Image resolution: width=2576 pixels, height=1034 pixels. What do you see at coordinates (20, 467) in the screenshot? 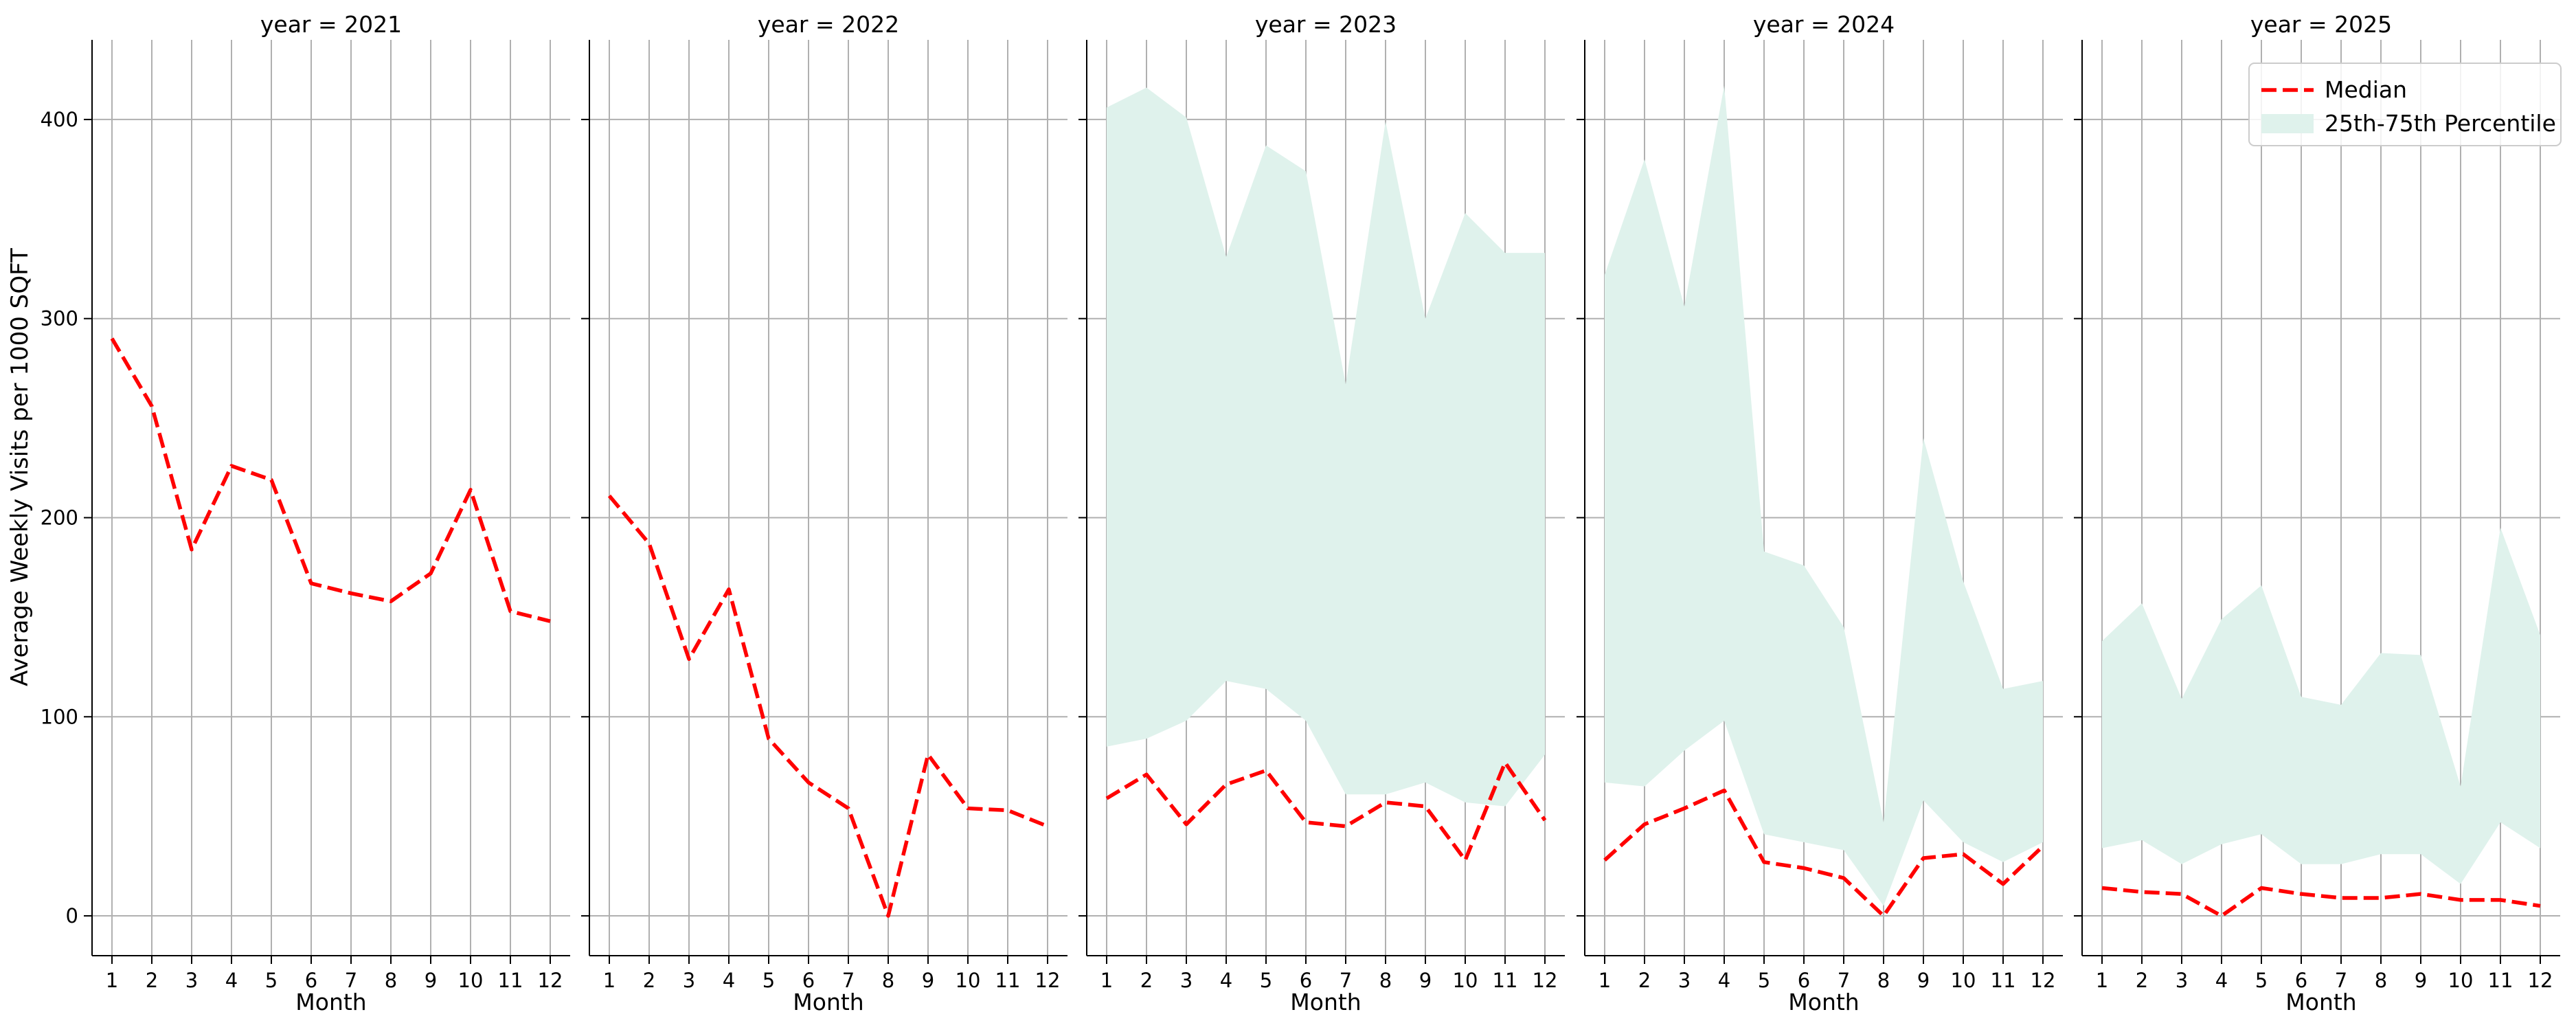
I see `y-axis-label: Average Weekly Visits per 1000 SQFT` at bounding box center [20, 467].